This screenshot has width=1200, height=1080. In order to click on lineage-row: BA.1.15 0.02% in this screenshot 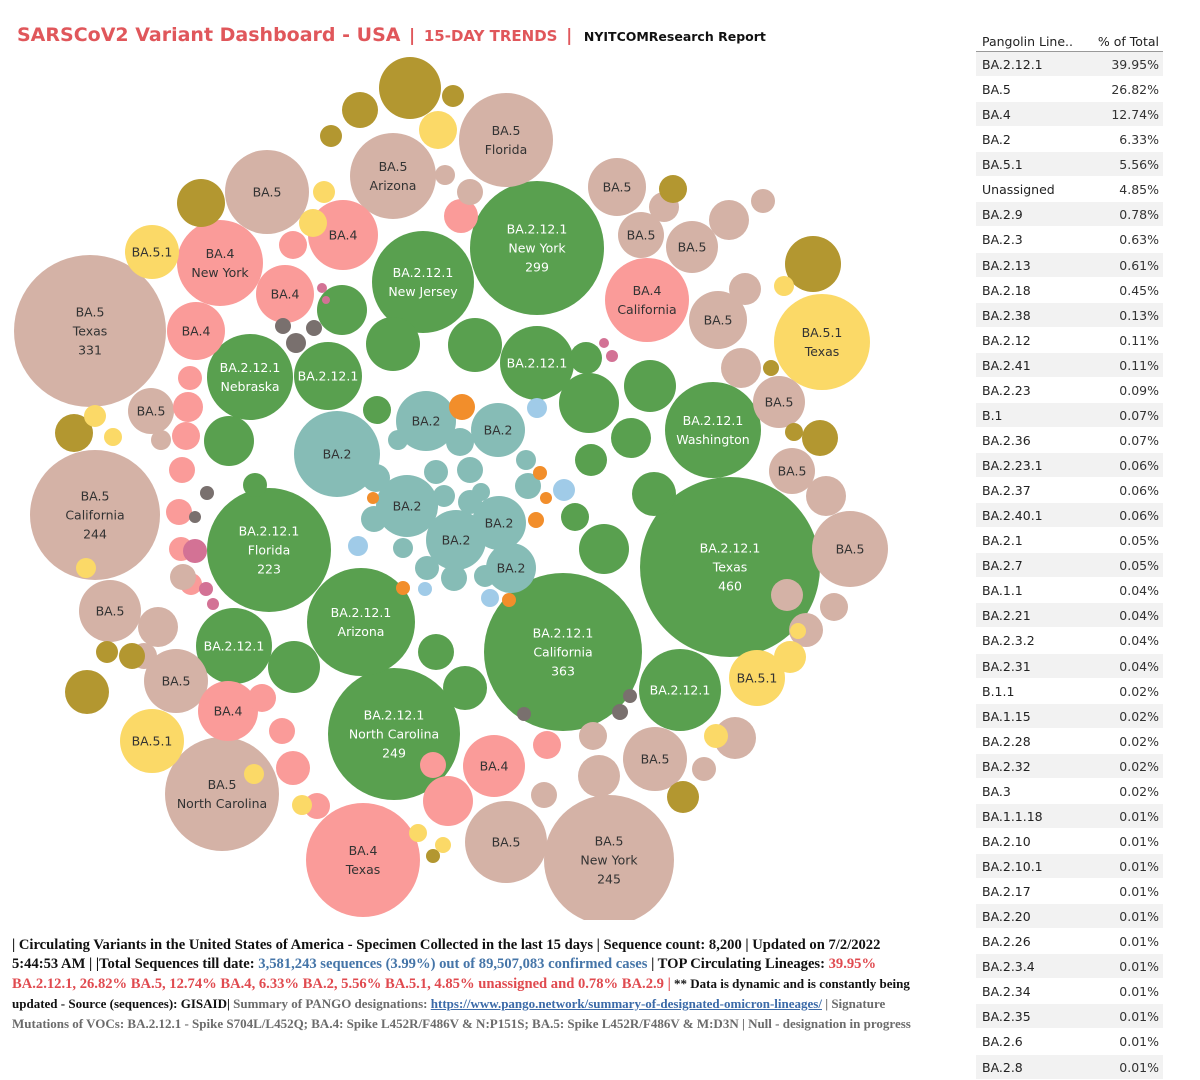, I will do `click(1069, 716)`.